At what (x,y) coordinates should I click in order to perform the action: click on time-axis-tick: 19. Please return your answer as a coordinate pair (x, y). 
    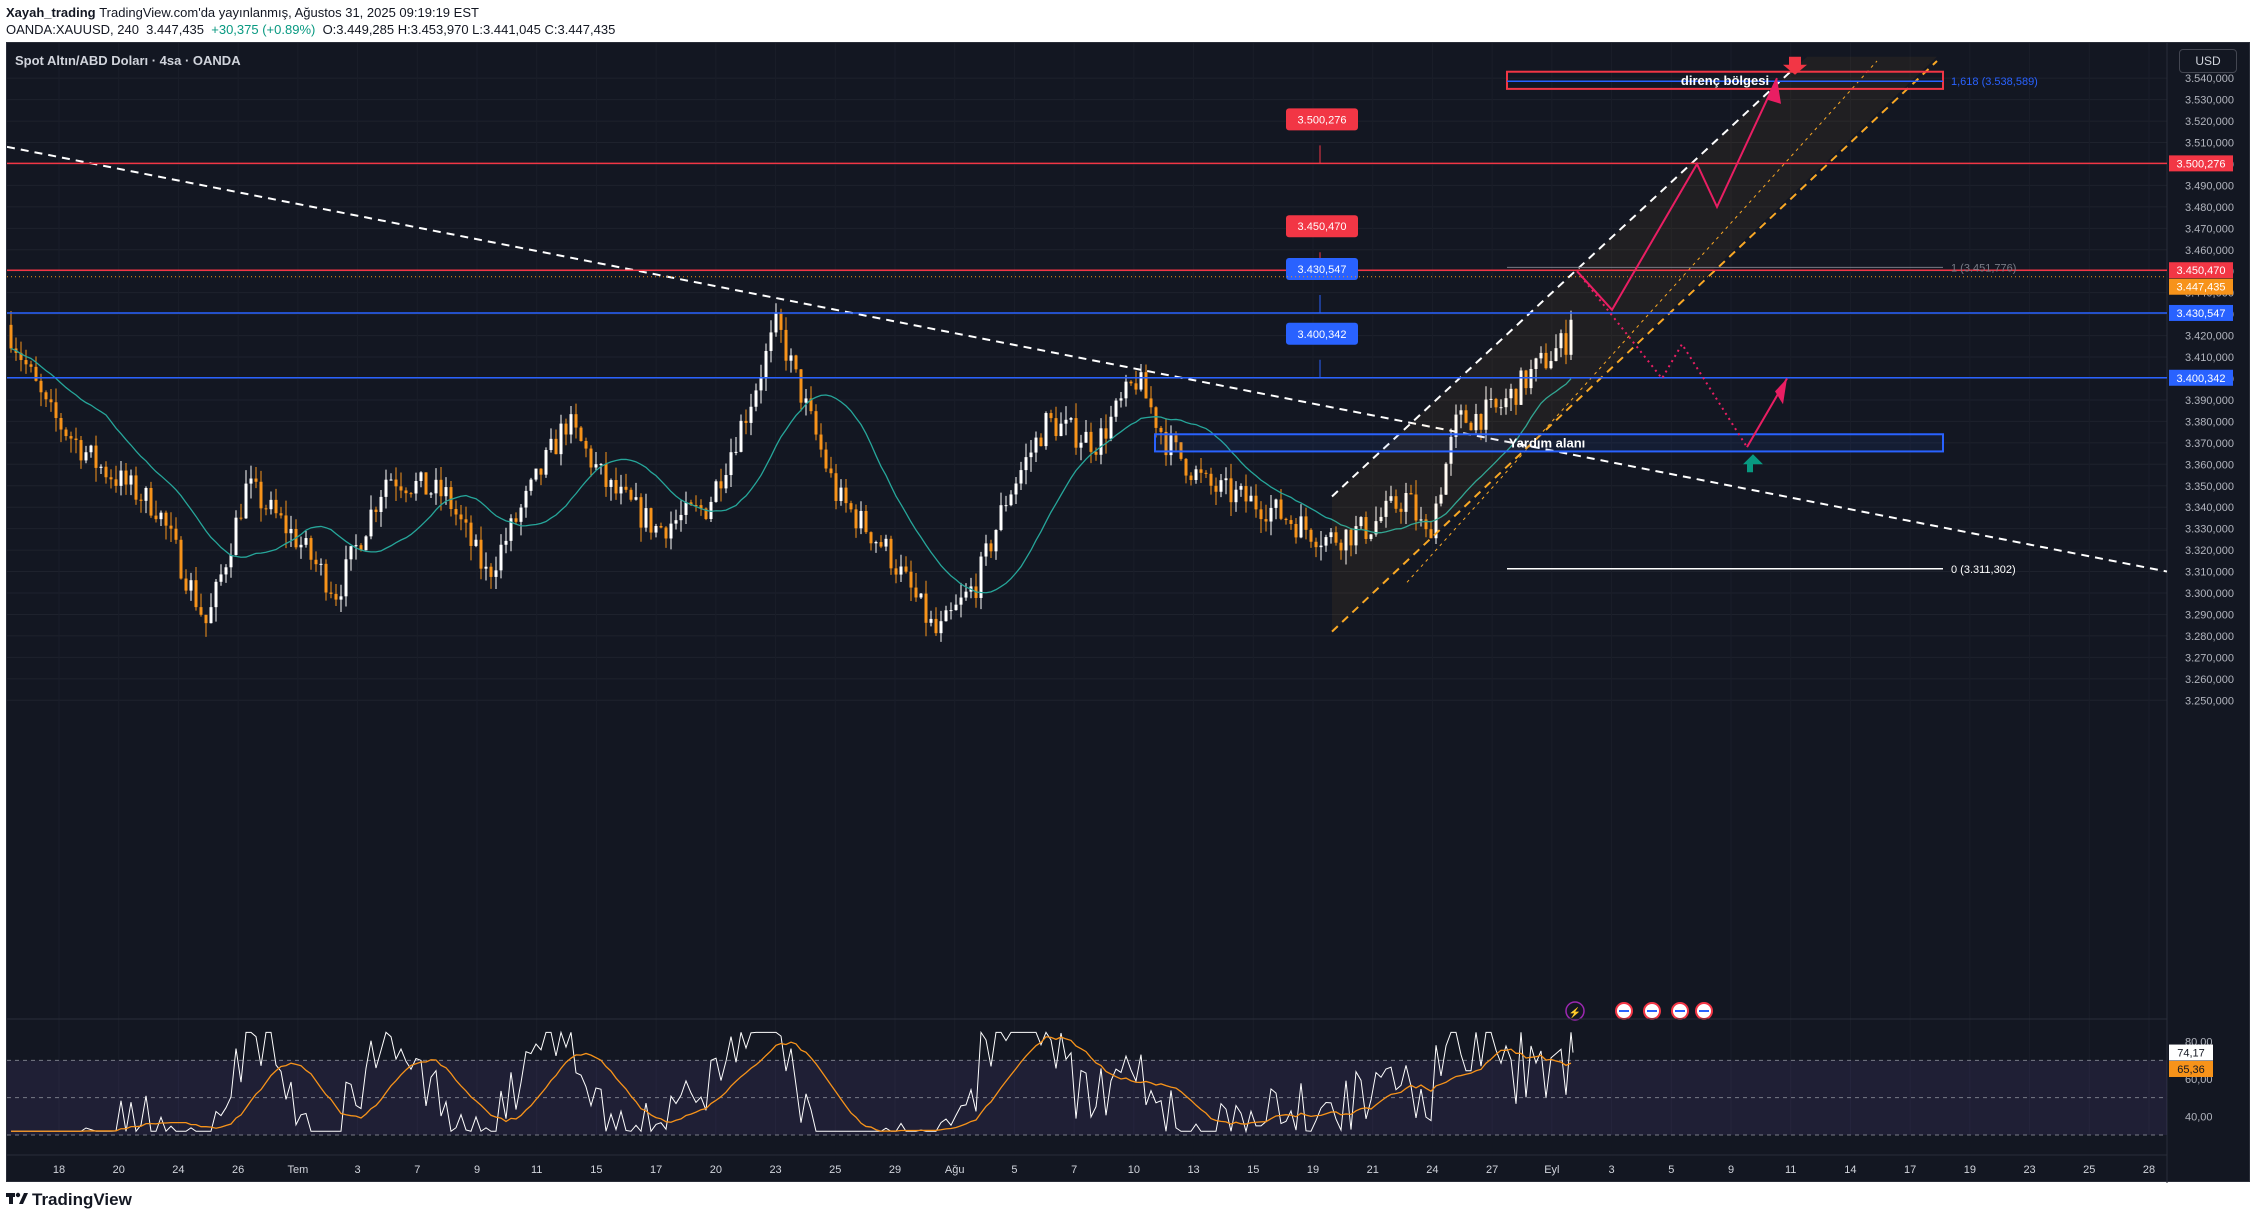
    Looking at the image, I should click on (1970, 1170).